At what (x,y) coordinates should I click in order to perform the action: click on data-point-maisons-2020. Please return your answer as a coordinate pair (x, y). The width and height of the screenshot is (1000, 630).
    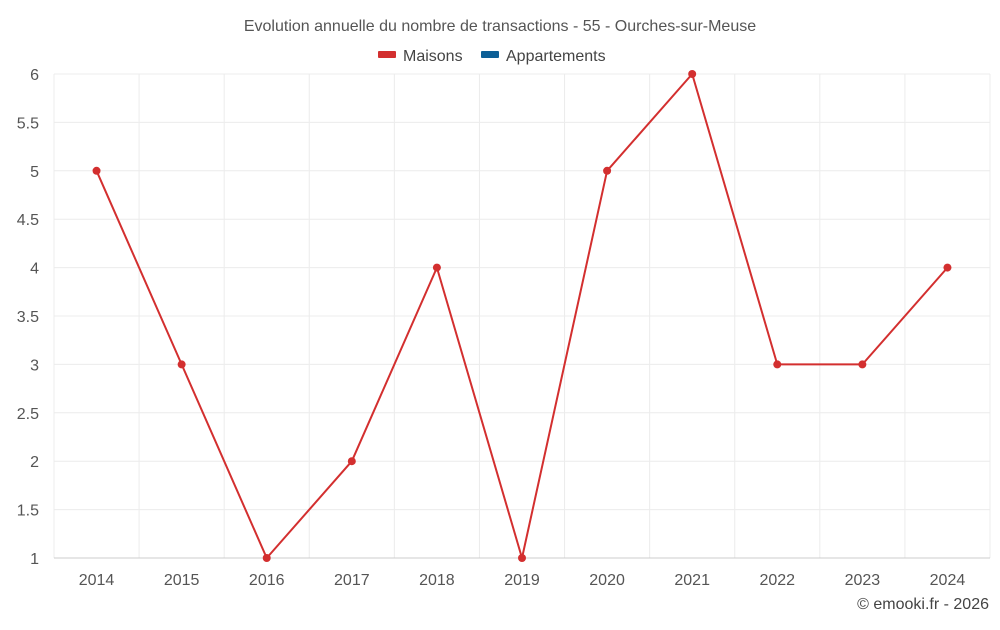
    Looking at the image, I should click on (607, 170).